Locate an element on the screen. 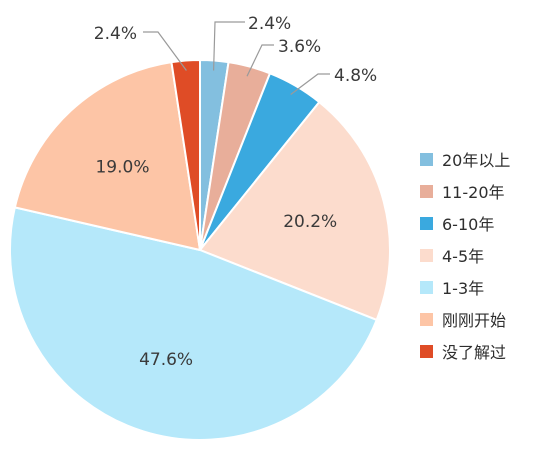 The width and height of the screenshot is (553, 455). legend-item: 没了解过 is located at coordinates (465, 352).